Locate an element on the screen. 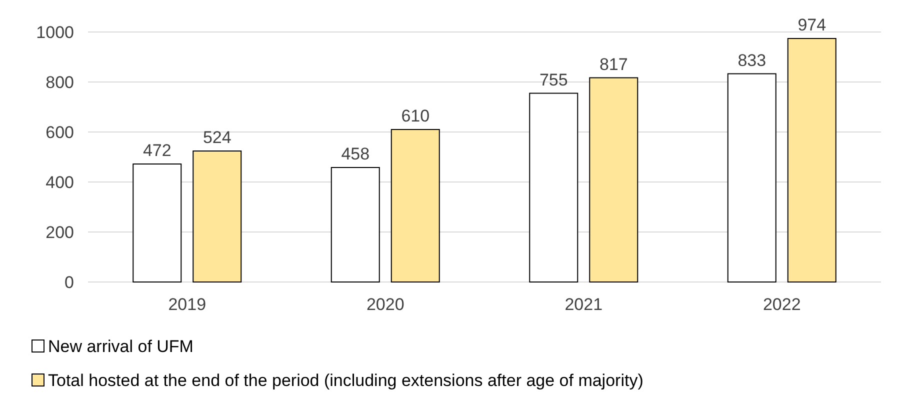 This screenshot has width=899, height=405. data-label: 817 is located at coordinates (613, 64).